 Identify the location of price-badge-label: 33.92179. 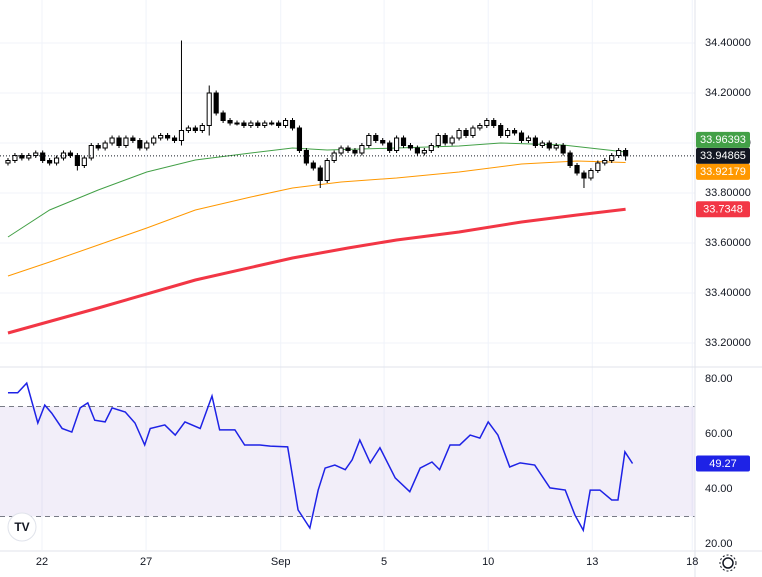
(723, 172).